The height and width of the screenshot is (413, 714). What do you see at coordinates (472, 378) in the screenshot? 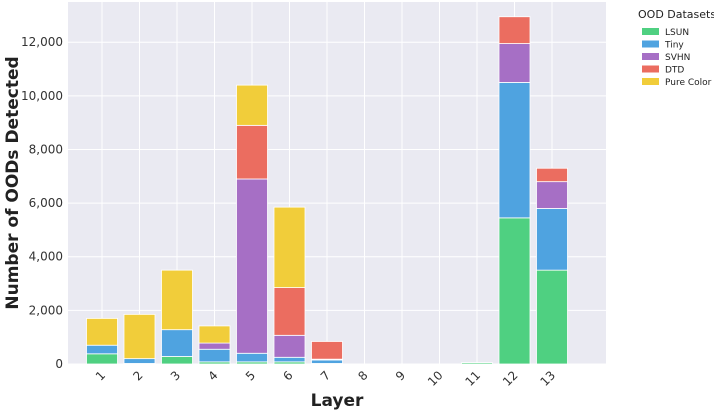
I see `x-tick-label: 11` at bounding box center [472, 378].